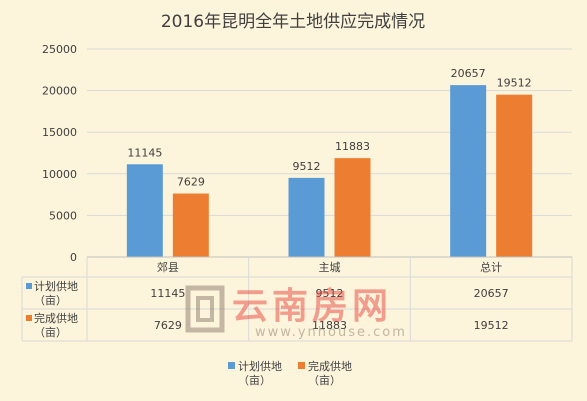 This screenshot has height=401, width=587. What do you see at coordinates (330, 267) in the screenshot?
I see `x-tick-label: 主城` at bounding box center [330, 267].